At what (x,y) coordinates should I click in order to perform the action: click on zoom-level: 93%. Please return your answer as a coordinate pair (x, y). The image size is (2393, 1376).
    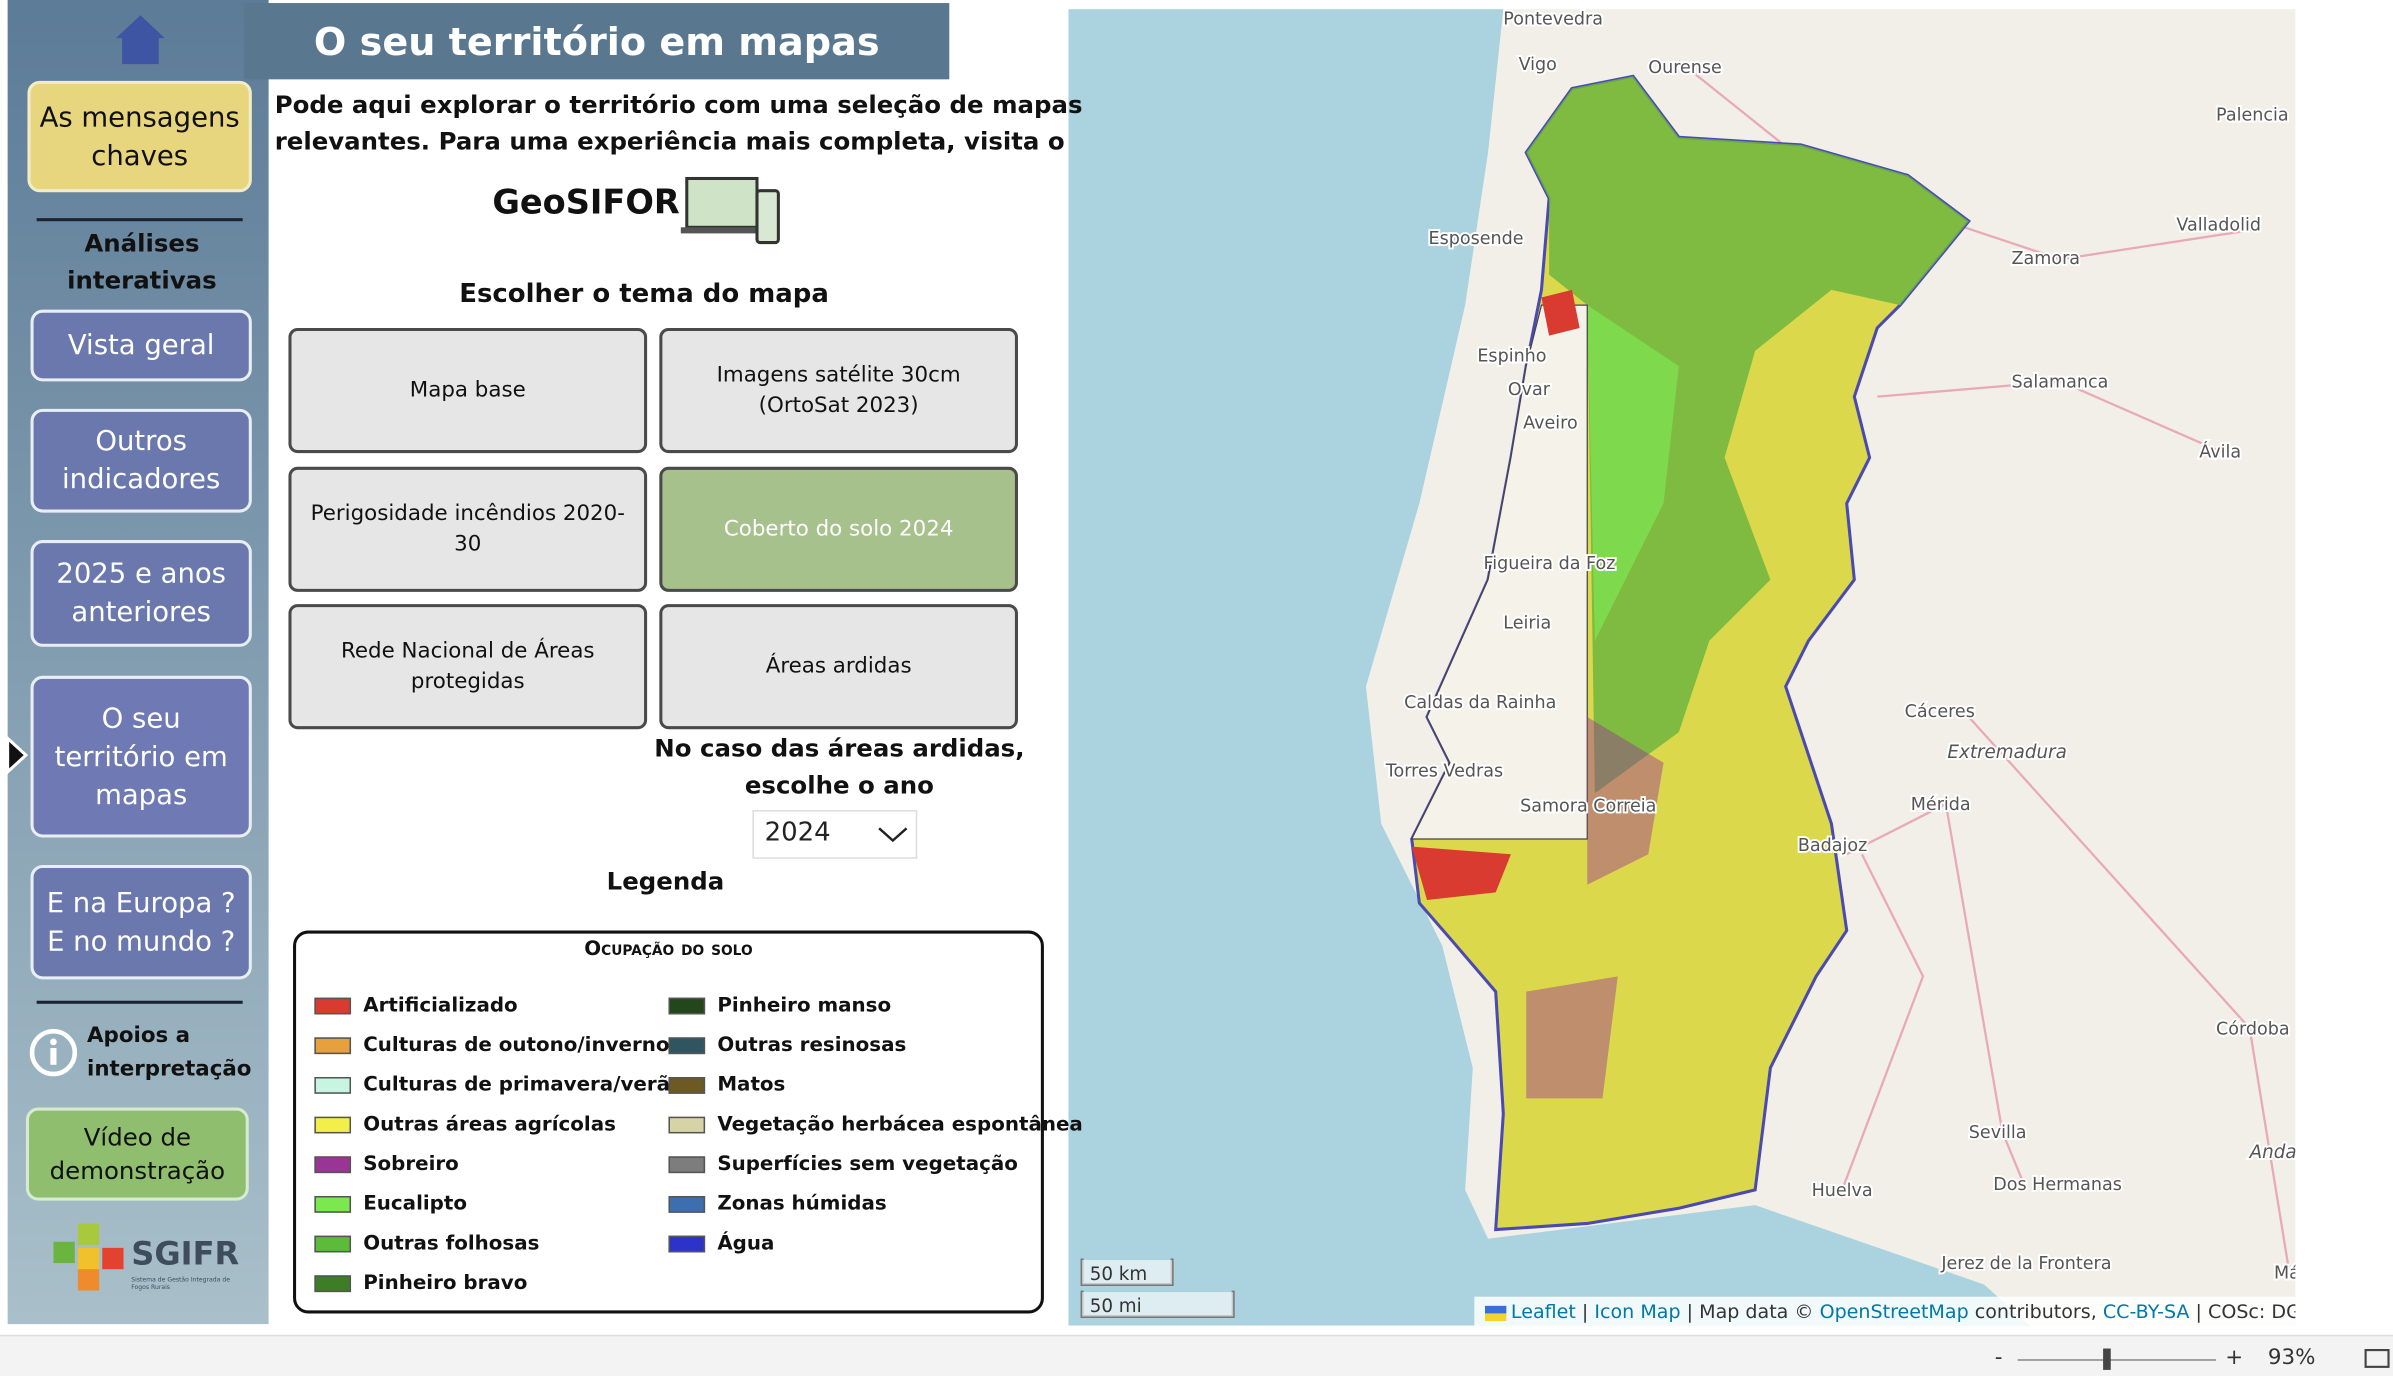
    Looking at the image, I should click on (2291, 1357).